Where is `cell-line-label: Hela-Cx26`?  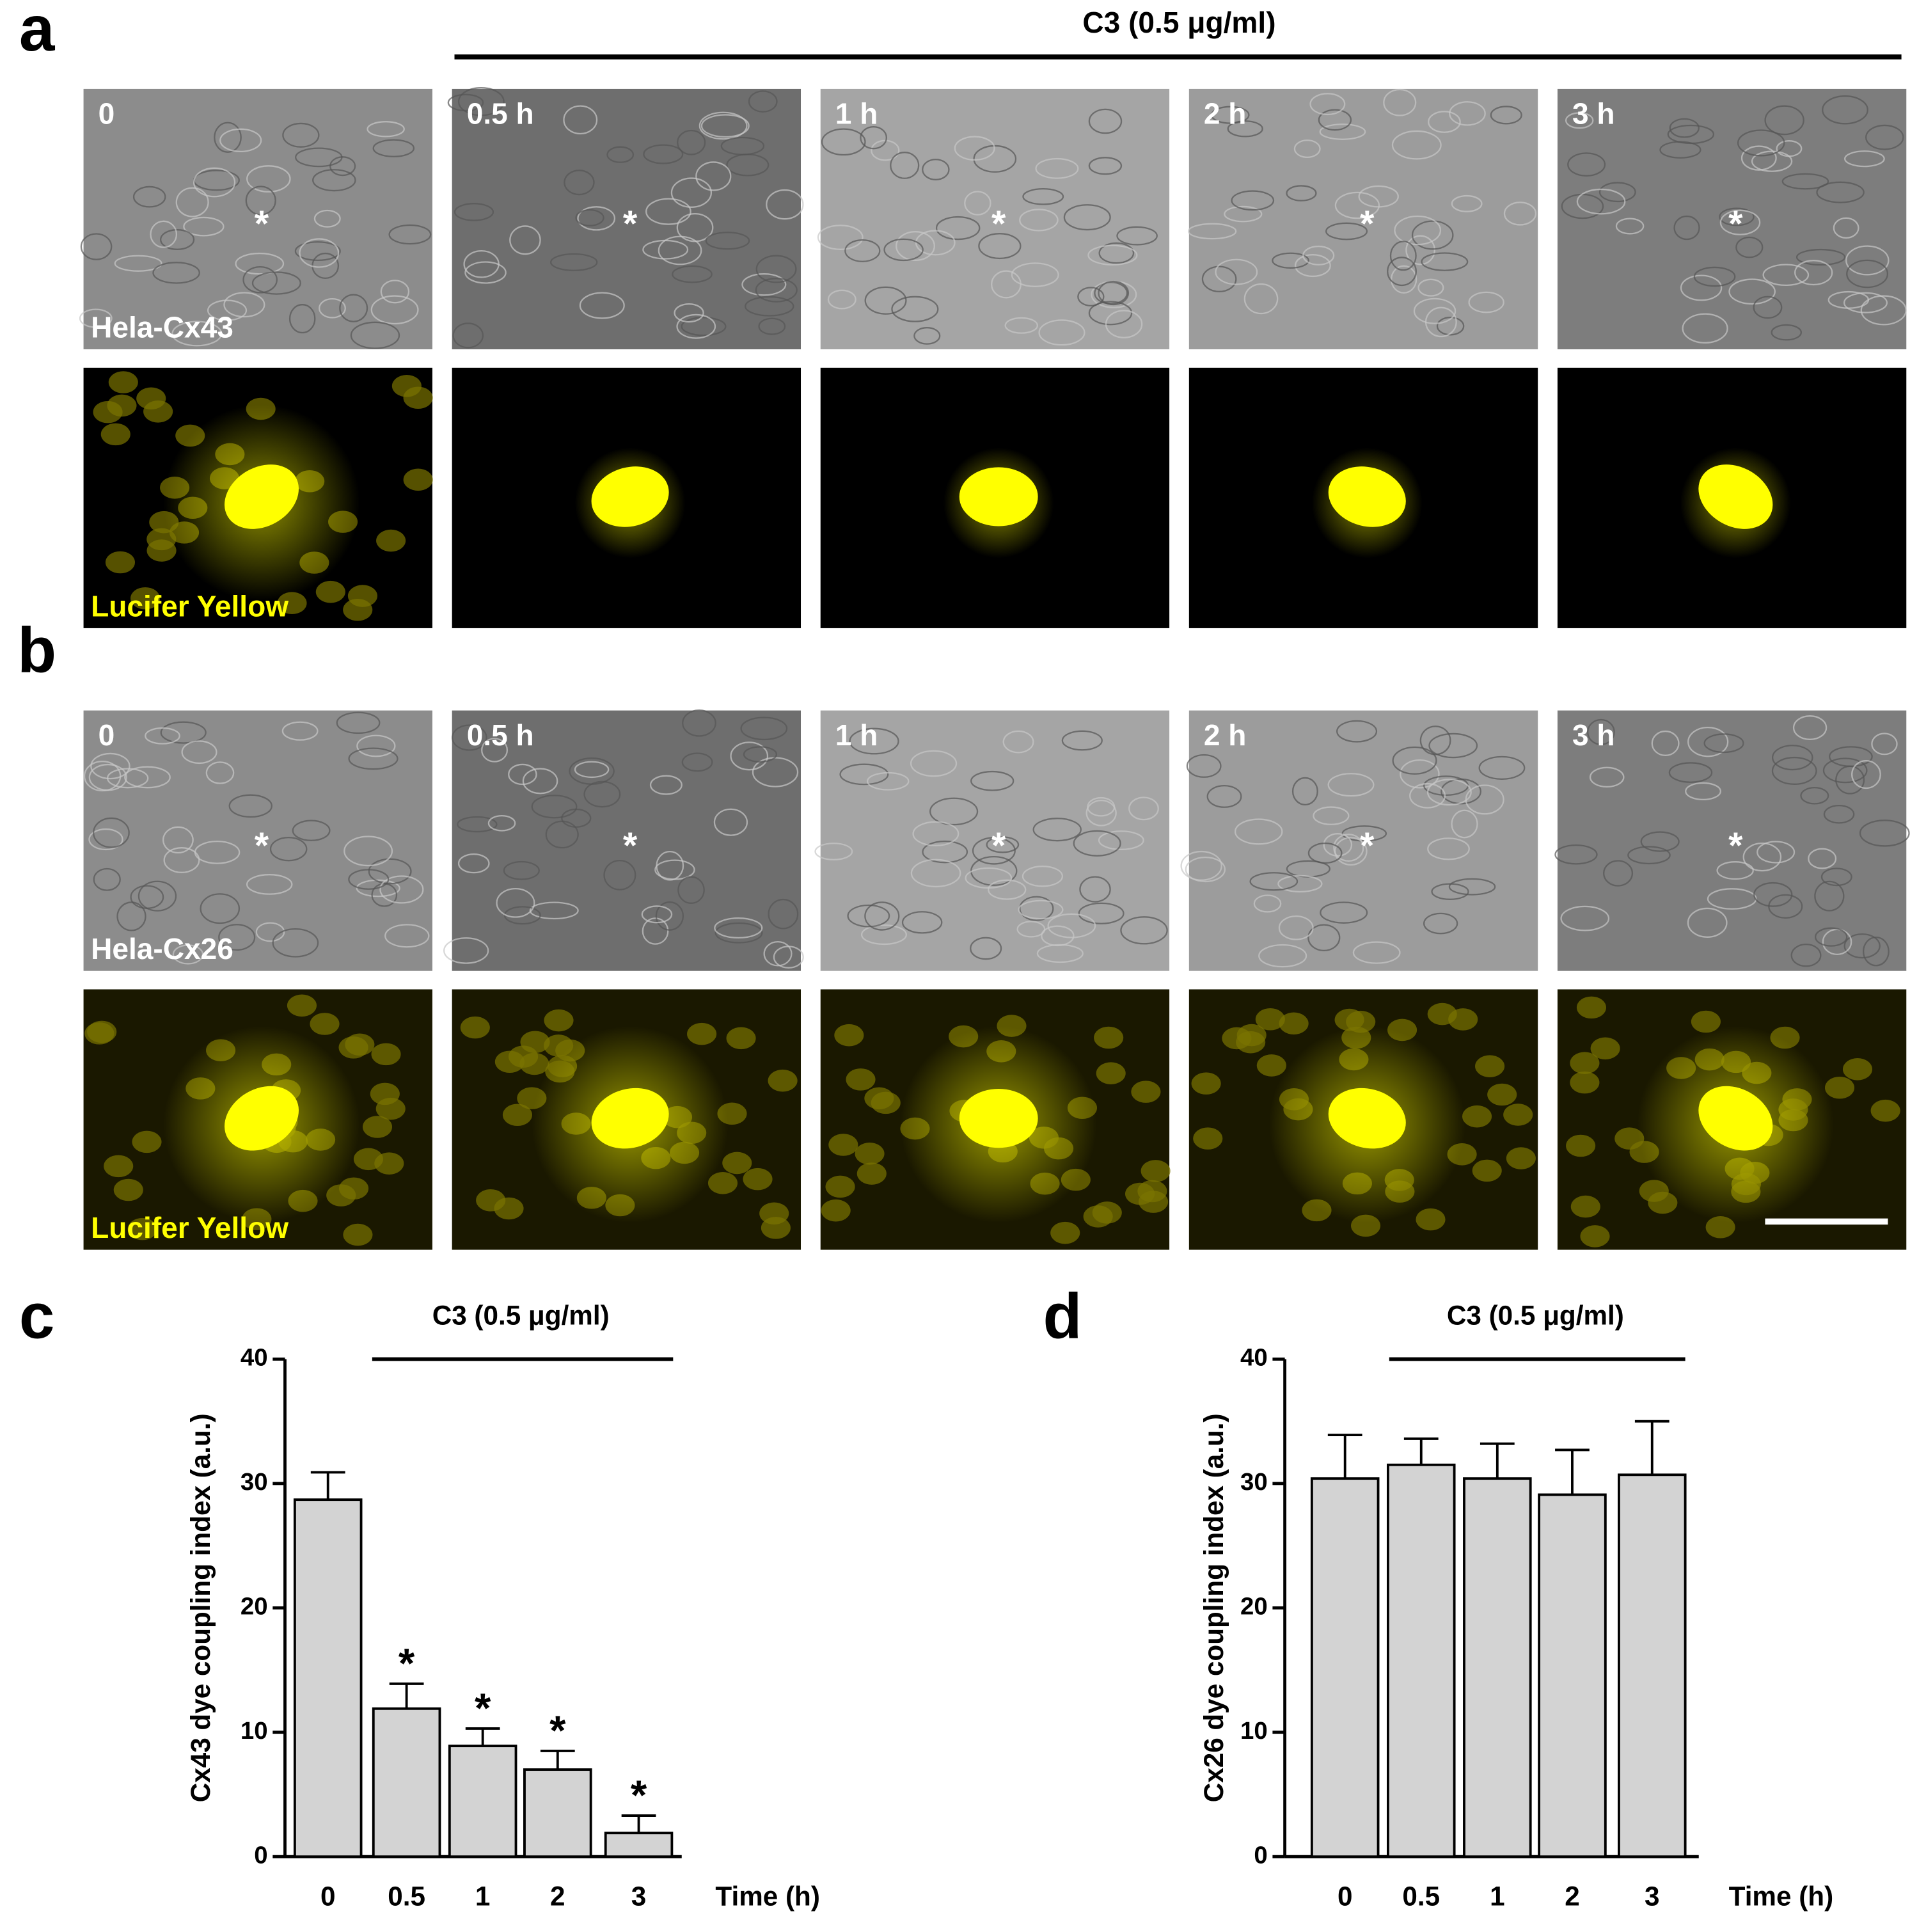
cell-line-label: Hela-Cx26 is located at coordinates (162, 948).